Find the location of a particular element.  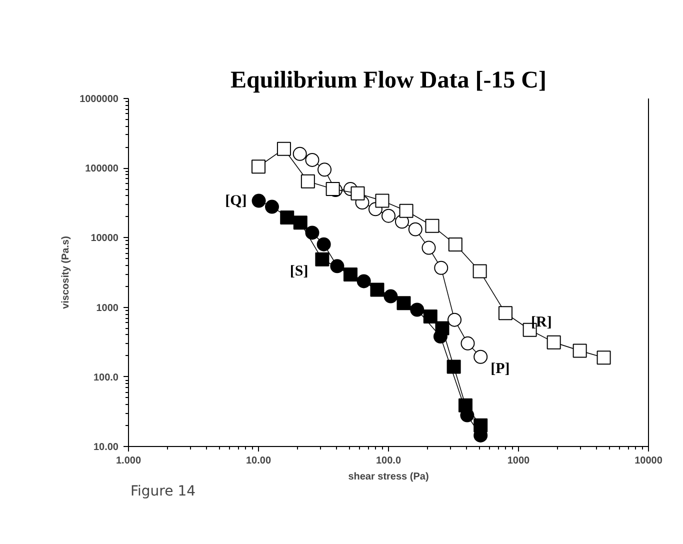

x-tick-label: 10.00 is located at coordinates (259, 461).